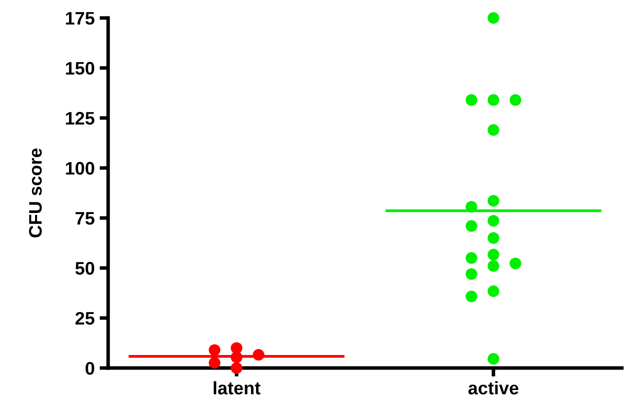  I want to click on y-tick-label: 0, so click(90, 368).